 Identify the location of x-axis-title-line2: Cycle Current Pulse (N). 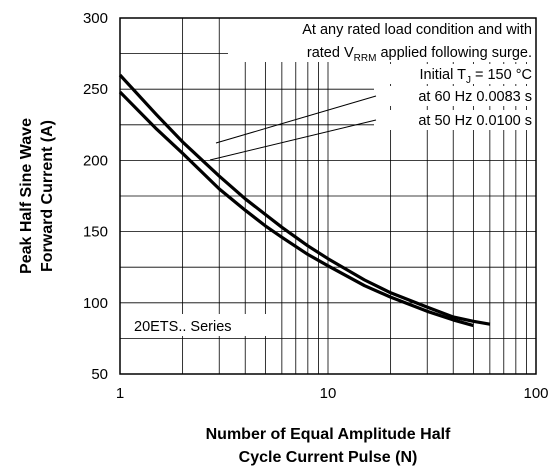
(328, 457).